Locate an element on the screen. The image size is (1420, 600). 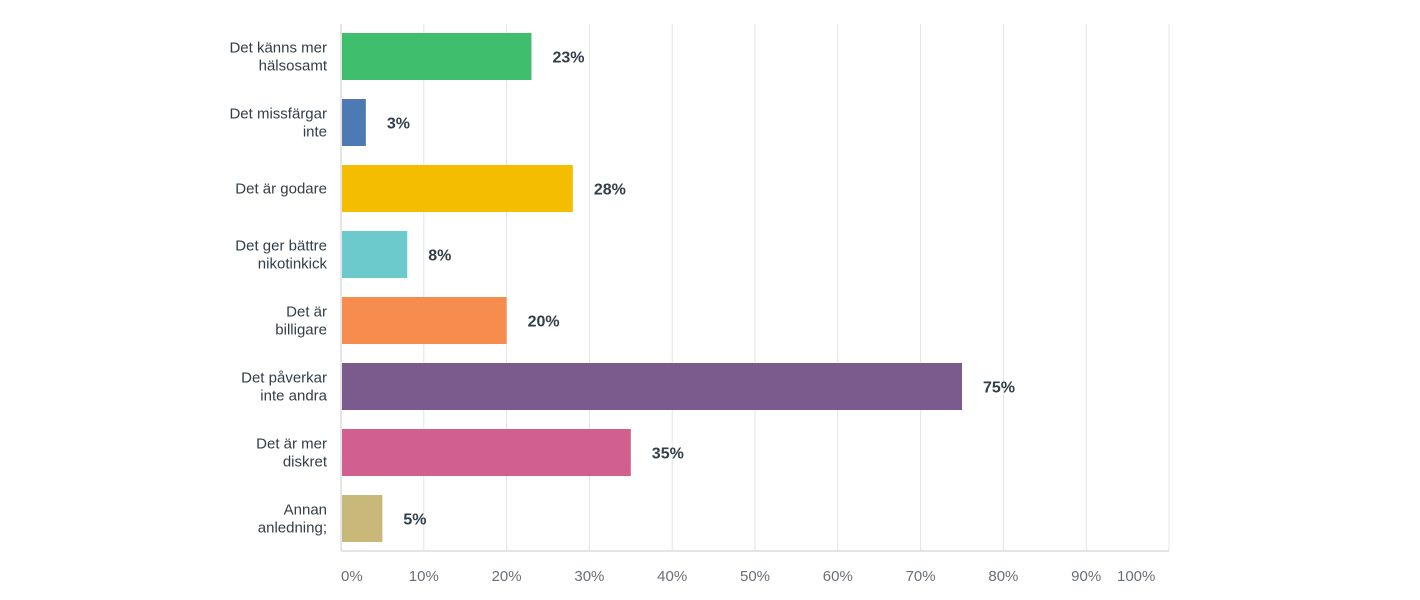
x-tick-label: 0% is located at coordinates (352, 576).